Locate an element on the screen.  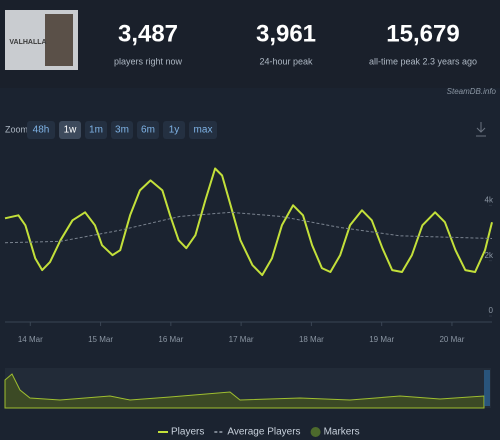
source: SteamDB.info is located at coordinates (472, 91).